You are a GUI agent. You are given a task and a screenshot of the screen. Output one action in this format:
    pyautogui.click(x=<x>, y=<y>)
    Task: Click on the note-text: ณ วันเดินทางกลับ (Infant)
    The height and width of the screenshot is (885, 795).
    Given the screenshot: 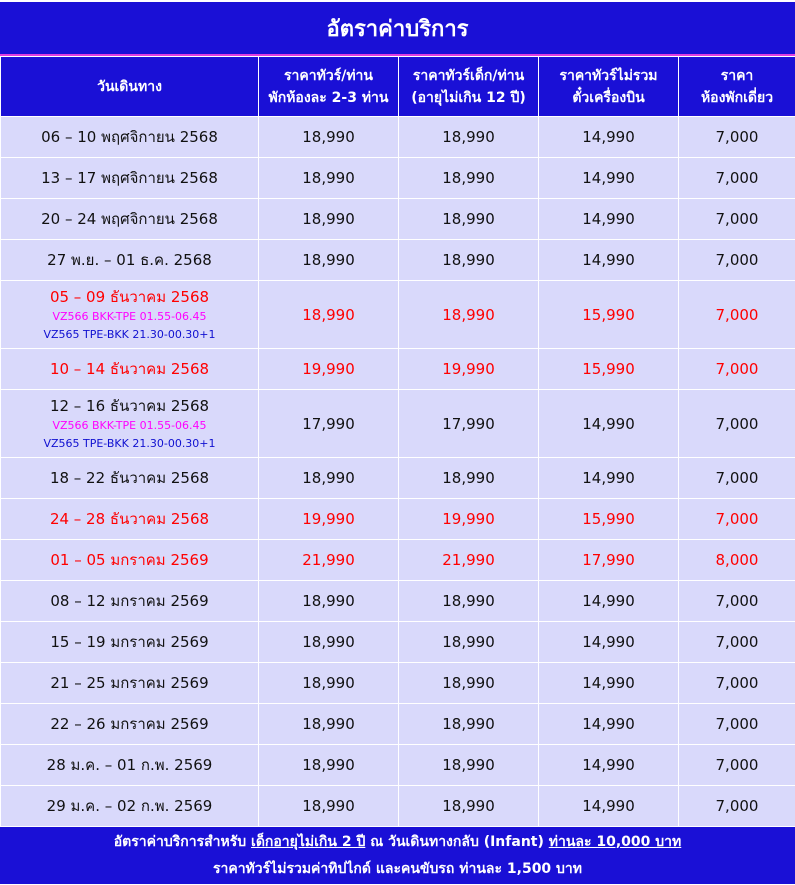 What is the action you would take?
    pyautogui.click(x=457, y=841)
    